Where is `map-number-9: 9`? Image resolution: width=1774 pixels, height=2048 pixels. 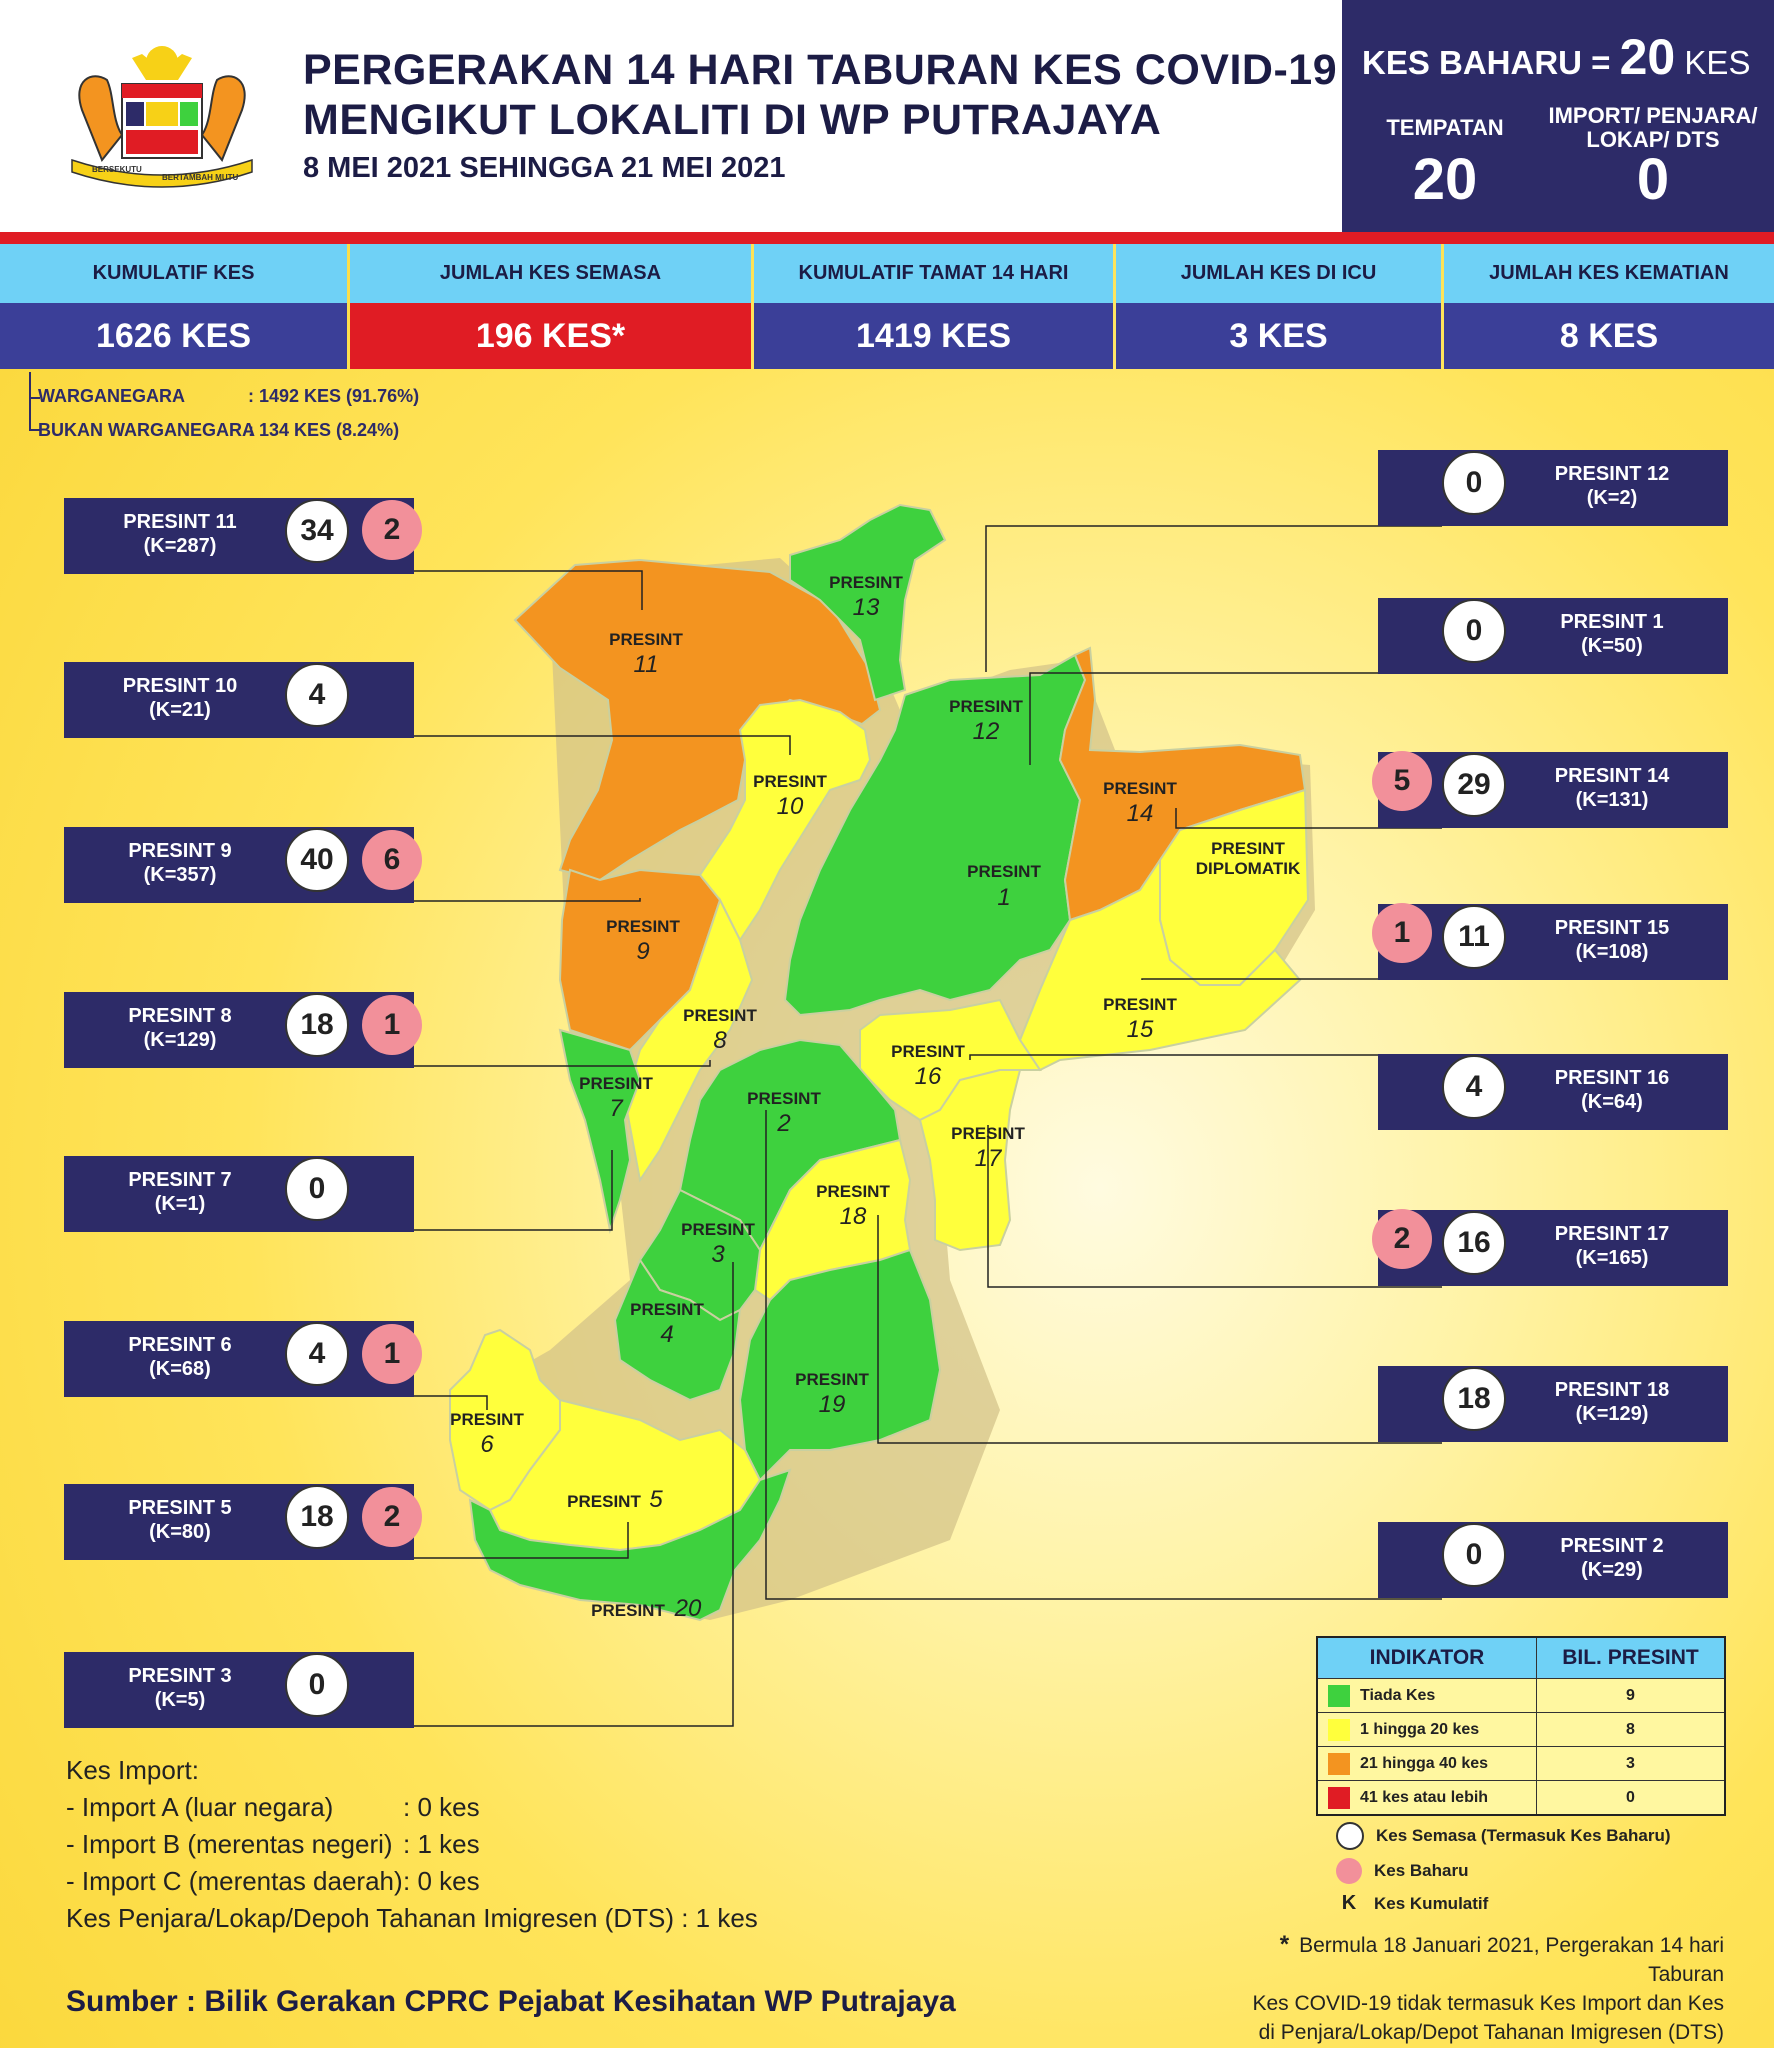 map-number-9: 9 is located at coordinates (642, 951).